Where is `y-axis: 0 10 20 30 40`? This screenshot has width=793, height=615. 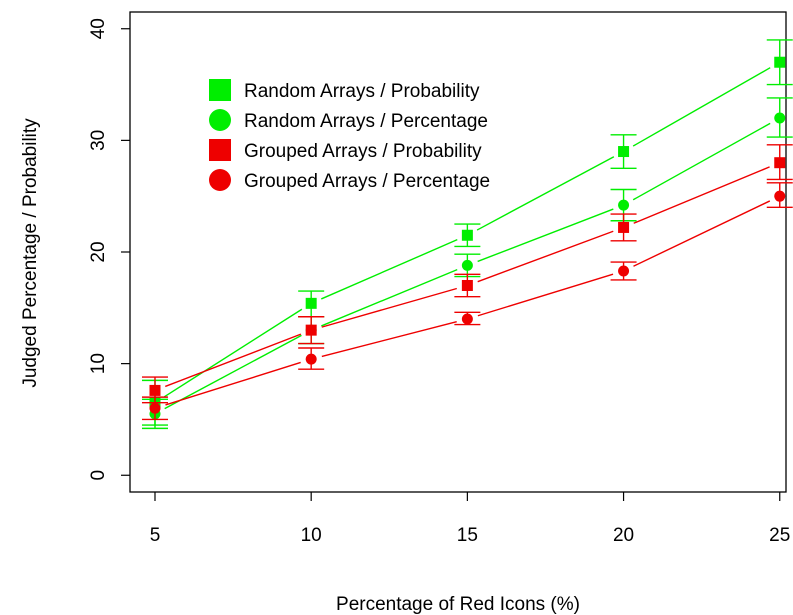 y-axis: 0 10 20 30 40 is located at coordinates (109, 249).